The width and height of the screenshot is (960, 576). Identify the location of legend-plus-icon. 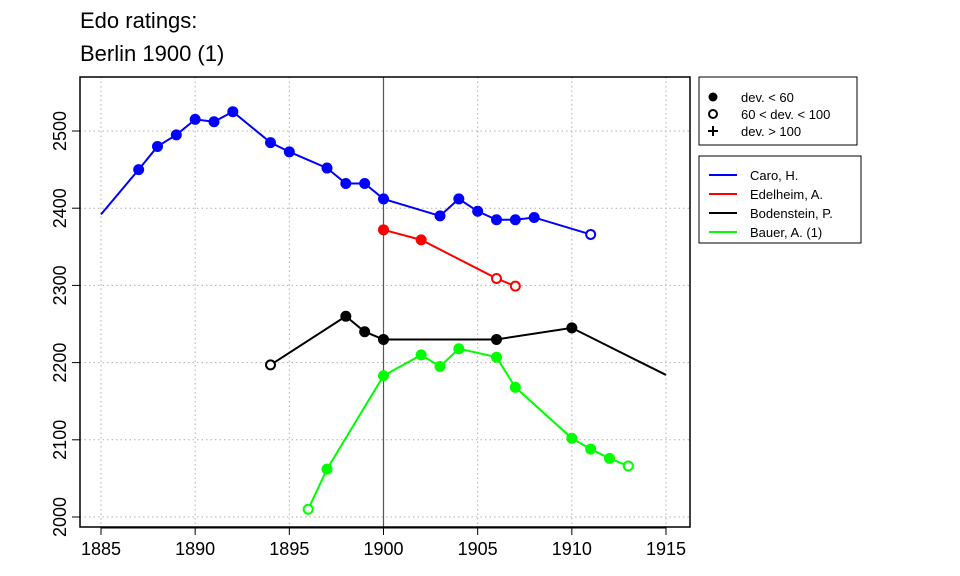
(713, 131).